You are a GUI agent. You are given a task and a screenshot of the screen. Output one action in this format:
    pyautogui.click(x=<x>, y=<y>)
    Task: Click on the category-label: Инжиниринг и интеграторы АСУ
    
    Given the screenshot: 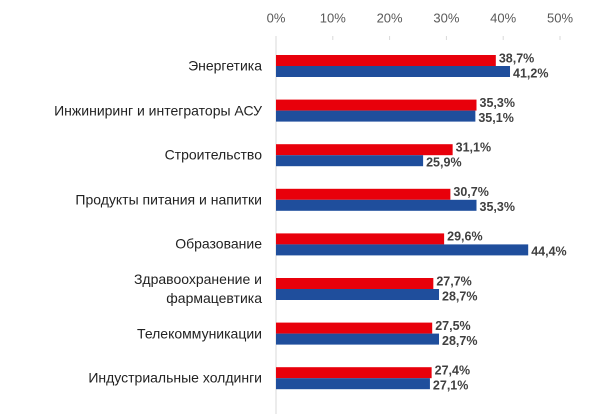 What is the action you would take?
    pyautogui.click(x=158, y=110)
    